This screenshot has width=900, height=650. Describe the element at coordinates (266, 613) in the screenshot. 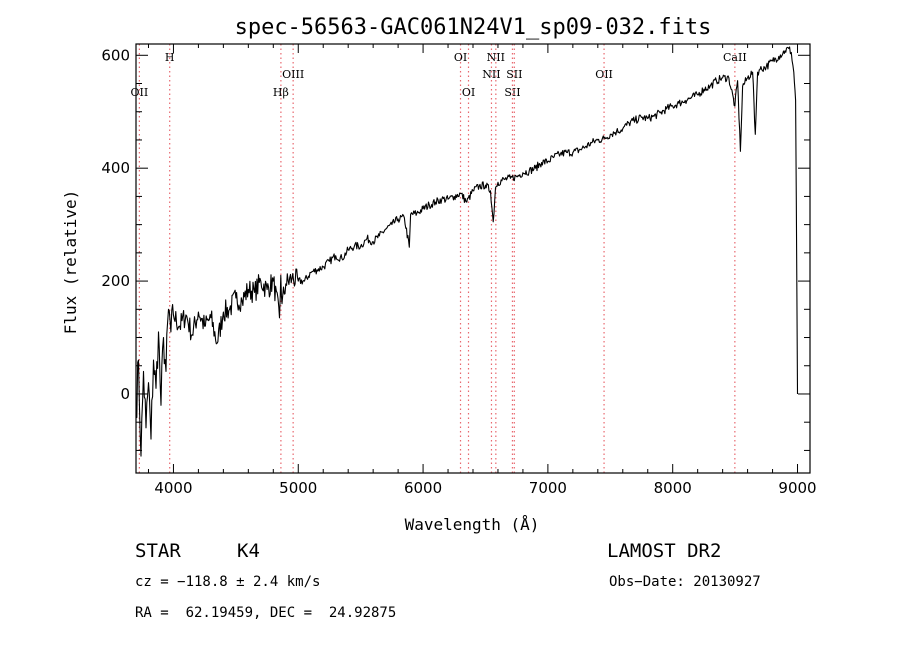

I see `coordinates-readout: RA = 62.19459, DEC = 24.92875` at that location.